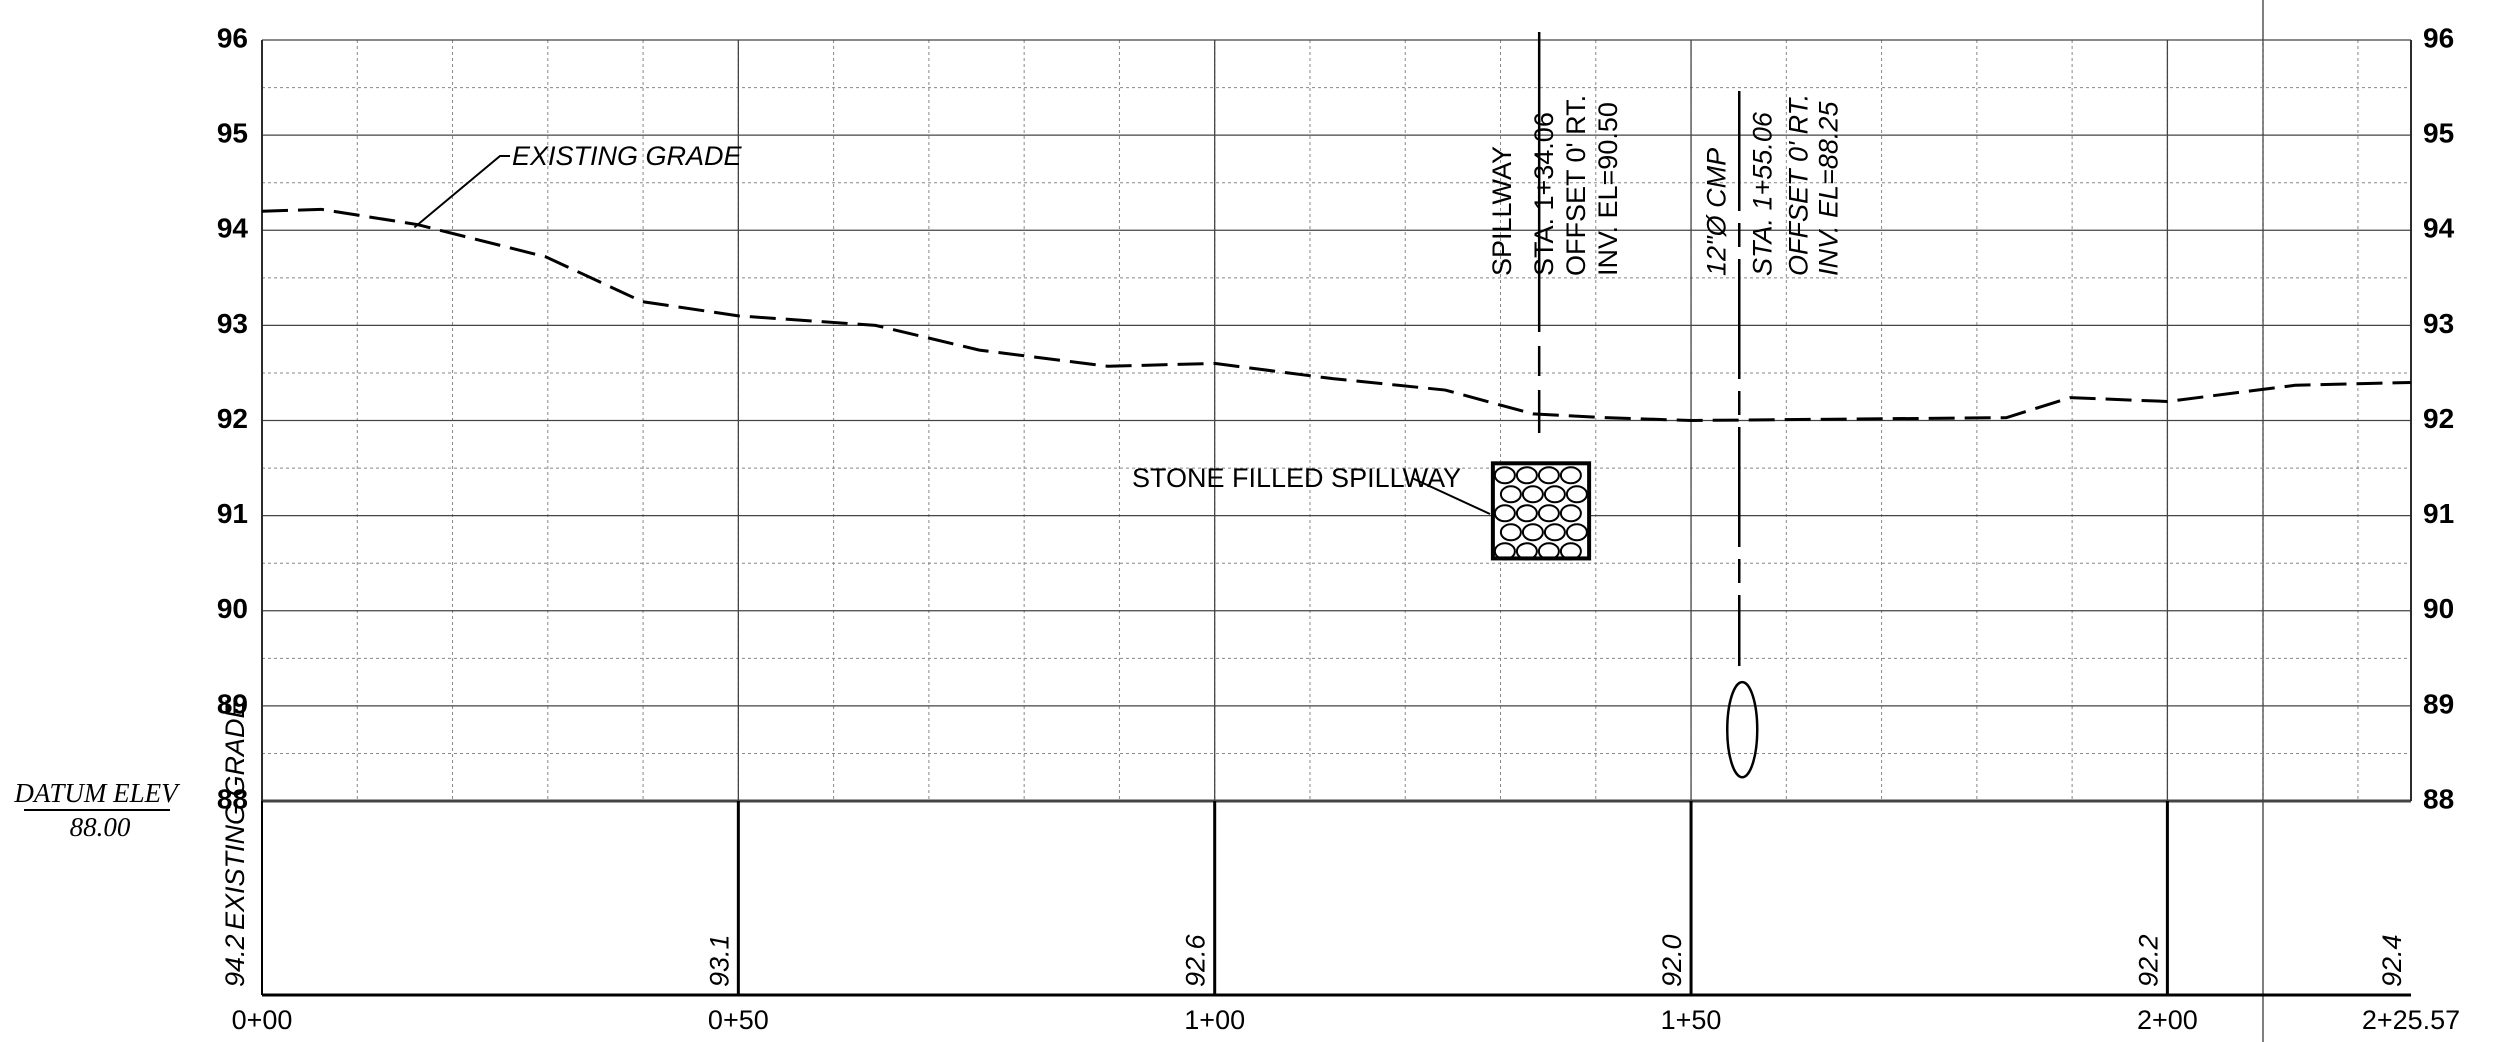 Image resolution: width=2517 pixels, height=1042 pixels. What do you see at coordinates (97, 793) in the screenshot?
I see `datum-label: DATUM ELEV` at bounding box center [97, 793].